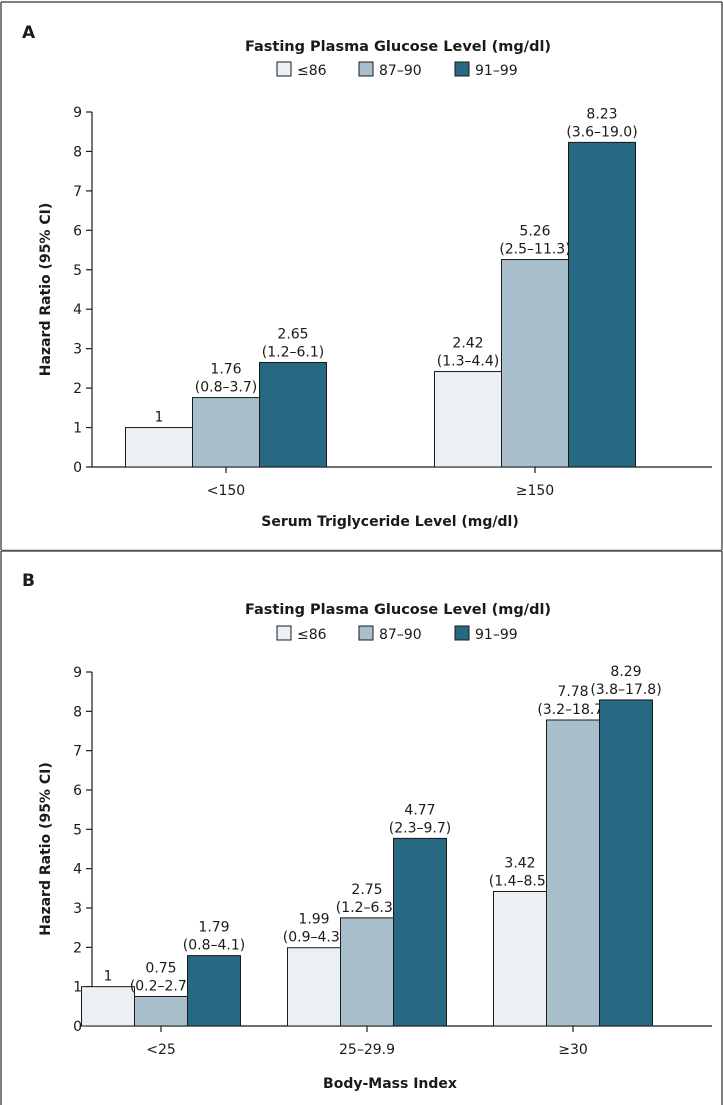 The width and height of the screenshot is (723, 1105). What do you see at coordinates (77, 192) in the screenshot?
I see `panel-a-y-tick-label: 7` at bounding box center [77, 192].